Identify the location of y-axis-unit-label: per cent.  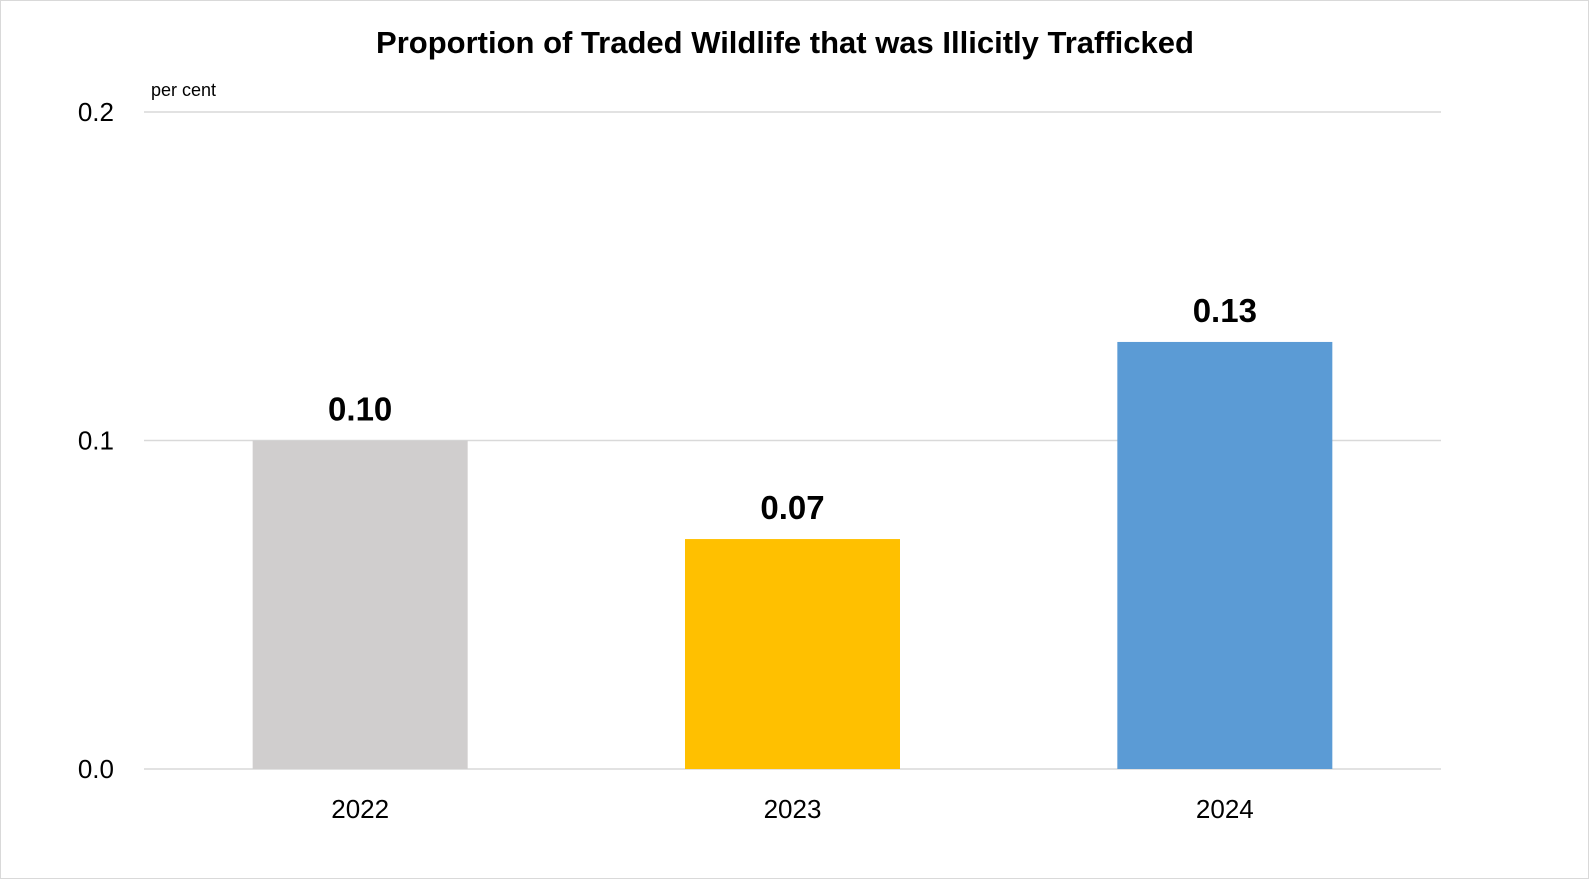
(183, 90).